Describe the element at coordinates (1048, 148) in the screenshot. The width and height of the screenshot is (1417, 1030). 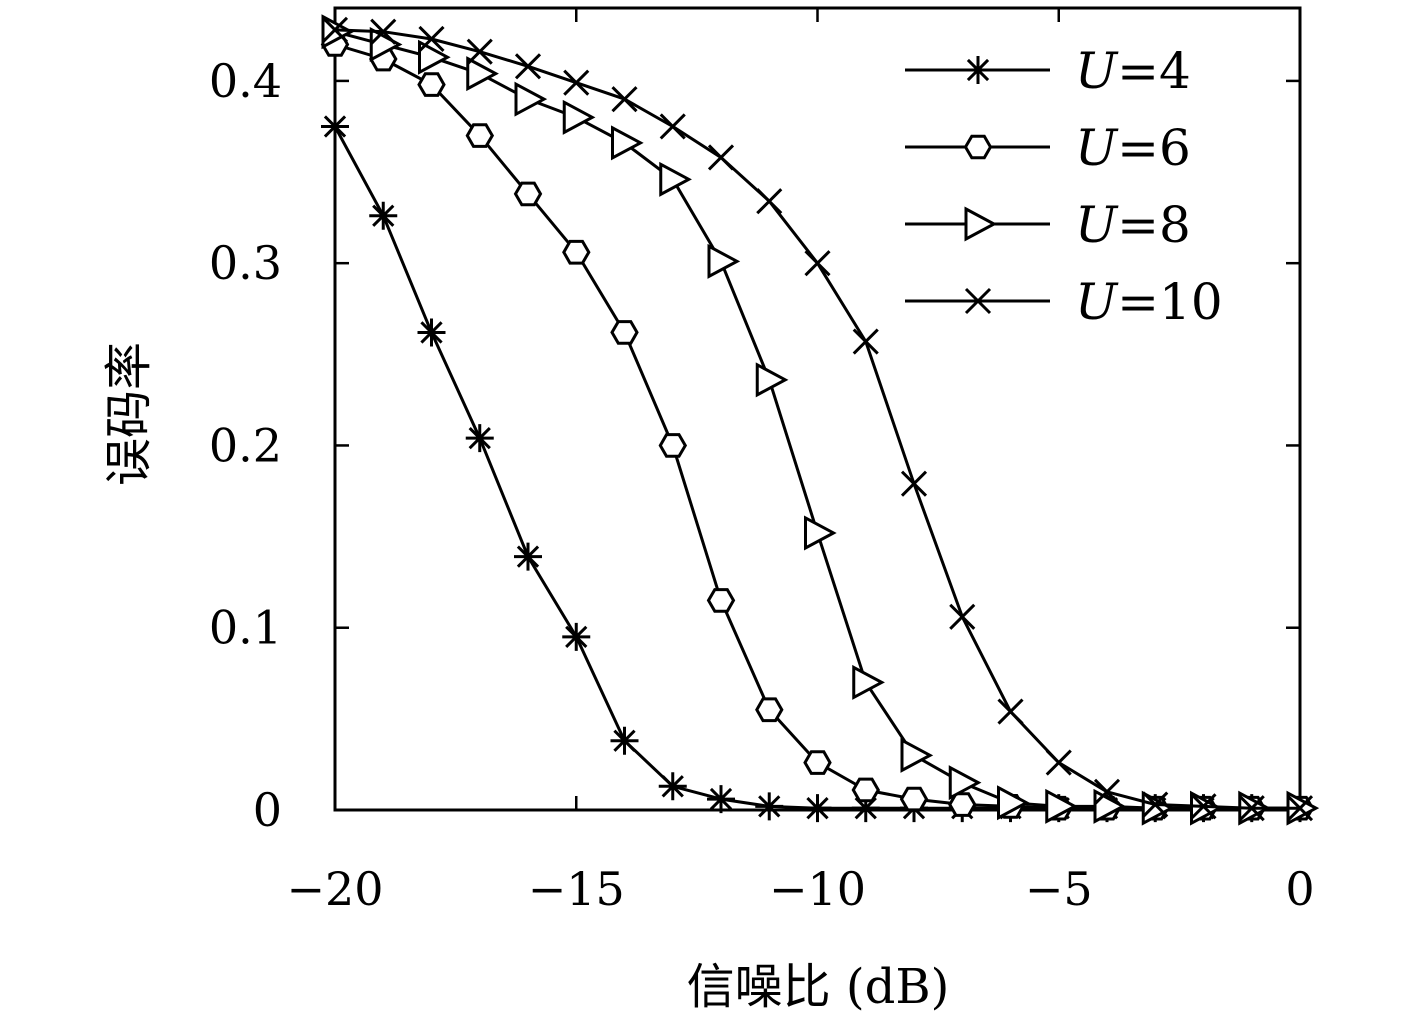
I see `legend-item: U=6` at that location.